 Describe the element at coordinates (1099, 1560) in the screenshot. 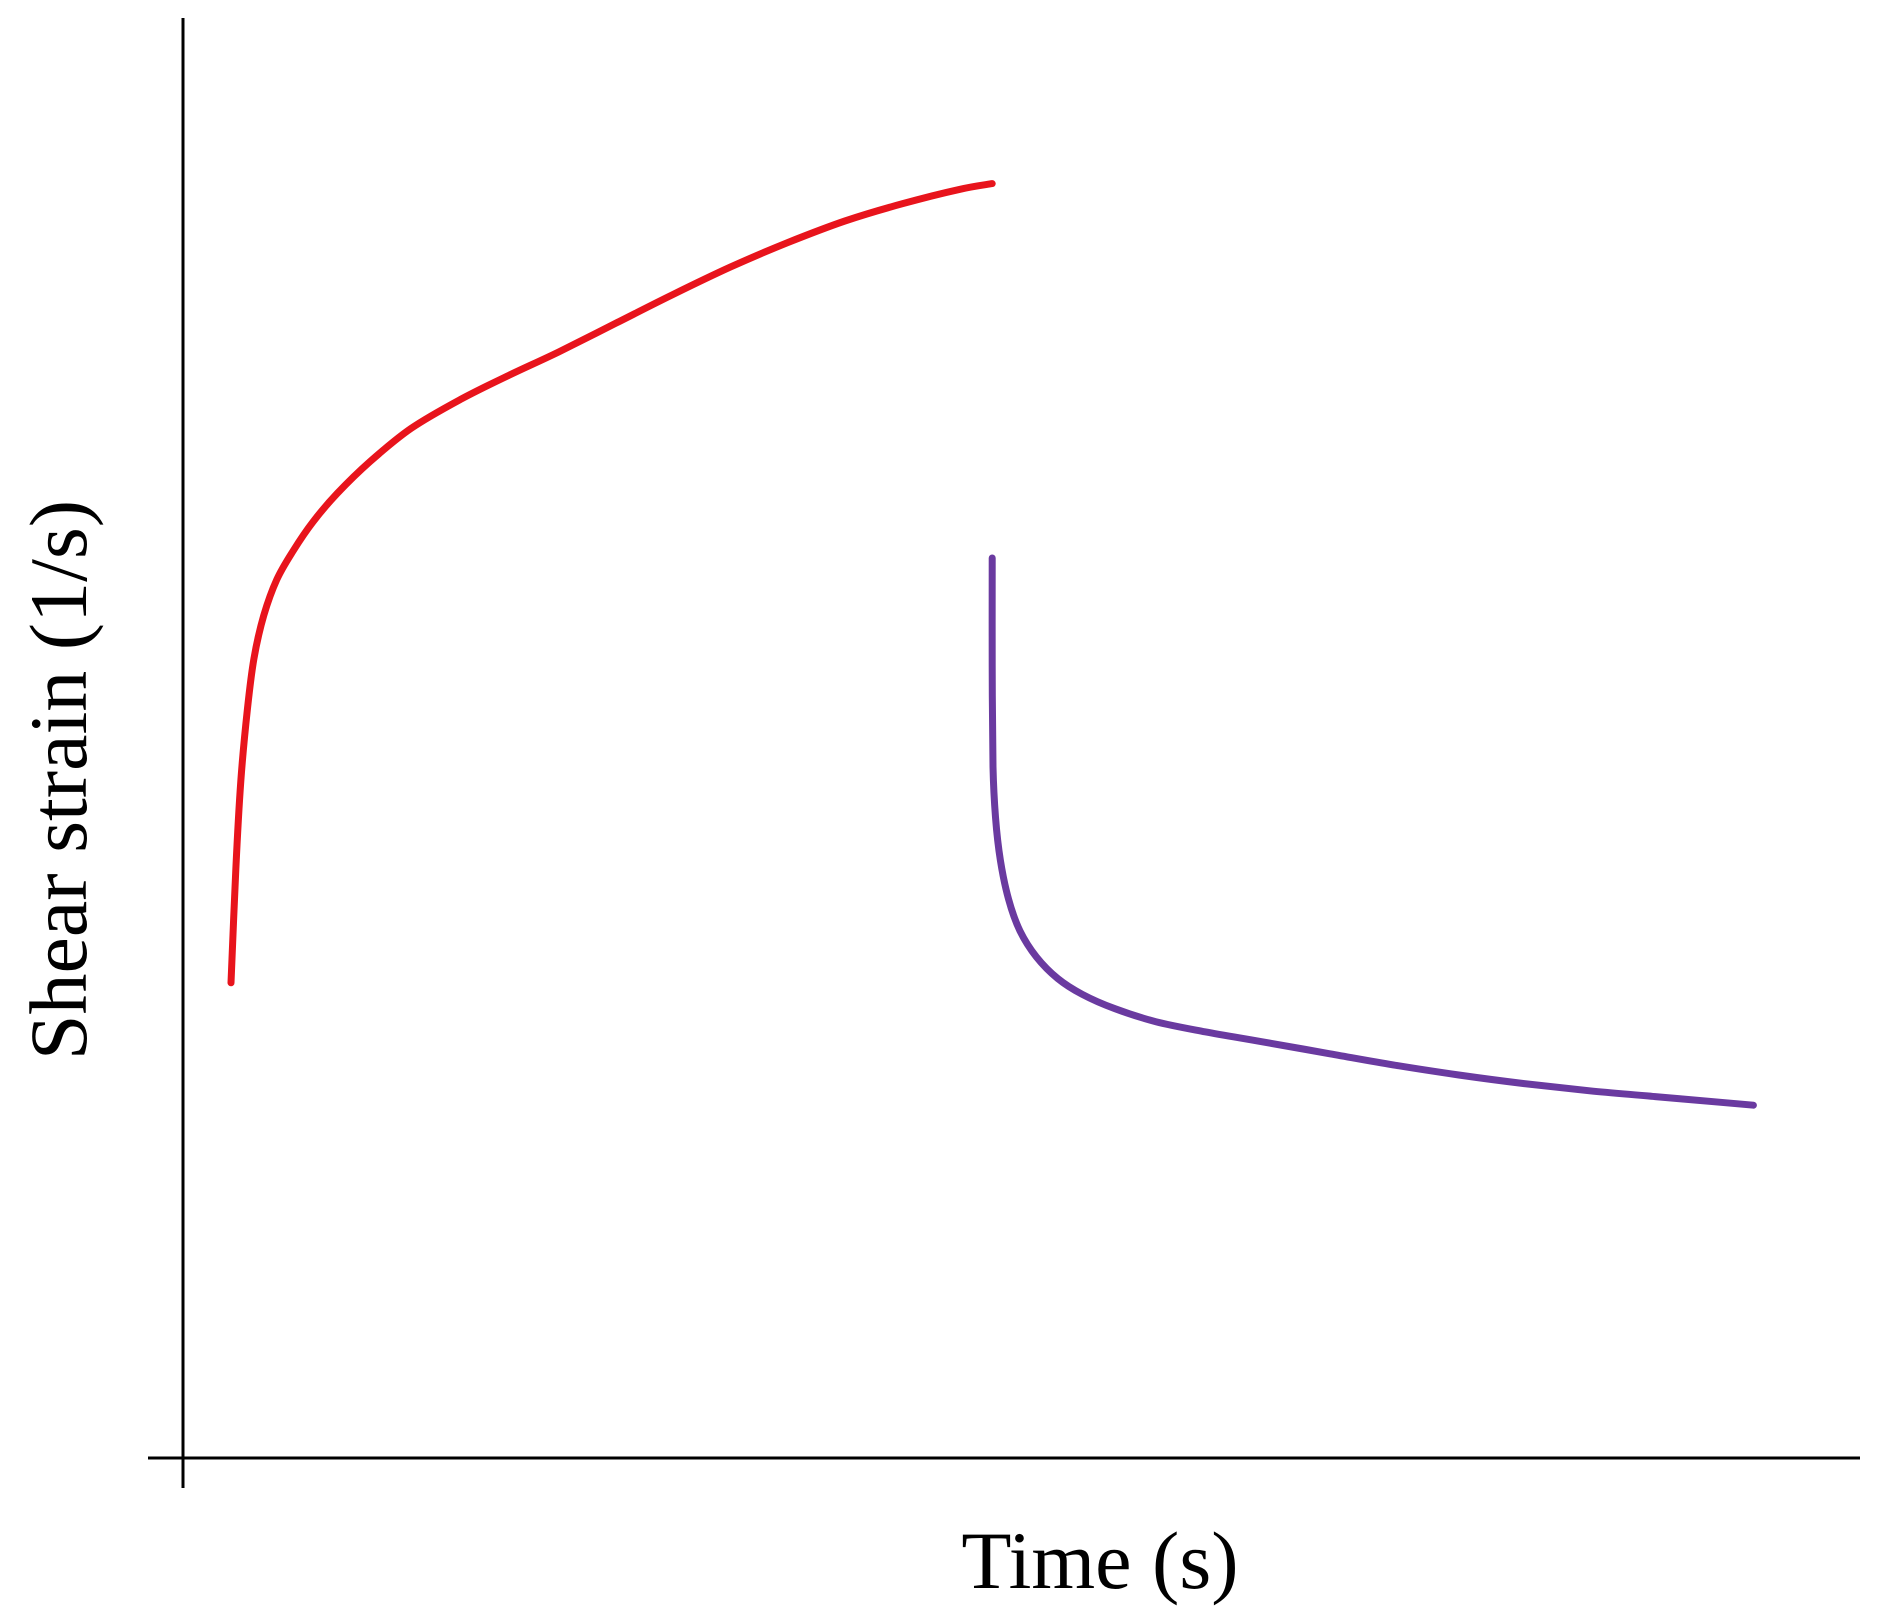

I see `x-axis-label: Time (s)` at that location.